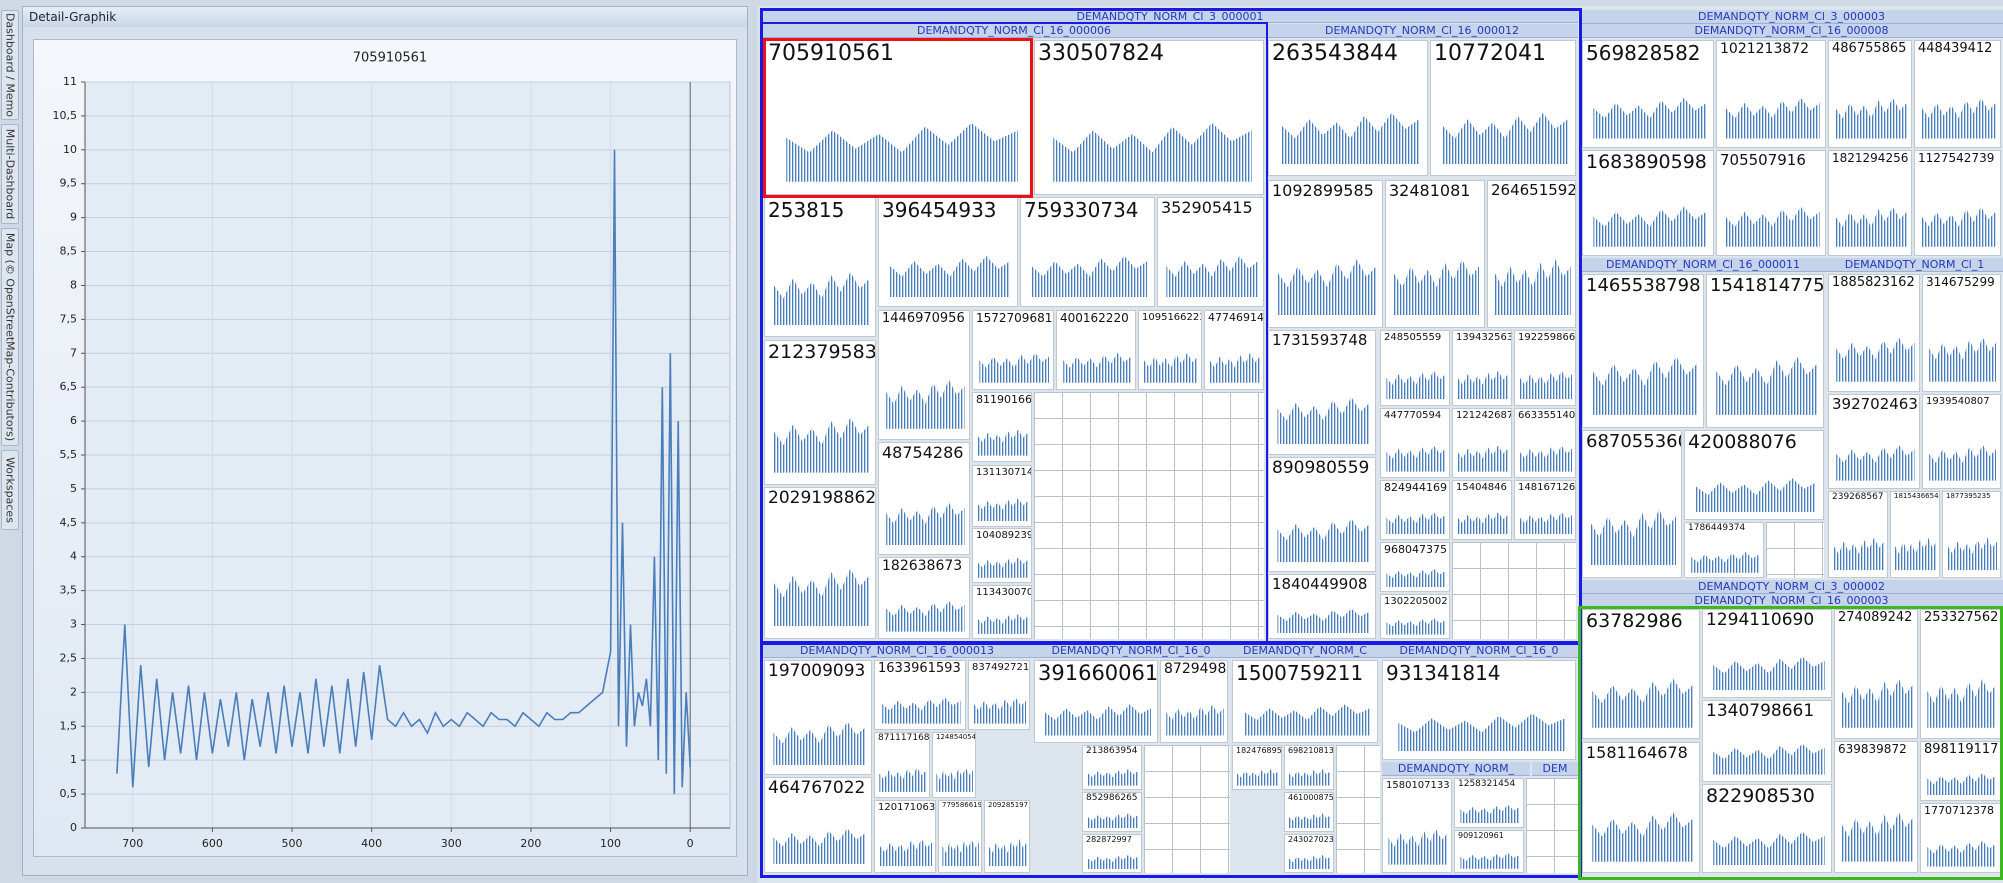 Image resolution: width=2003 pixels, height=883 pixels. Describe the element at coordinates (1479, 710) in the screenshot. I see `tile: 931341814` at that location.